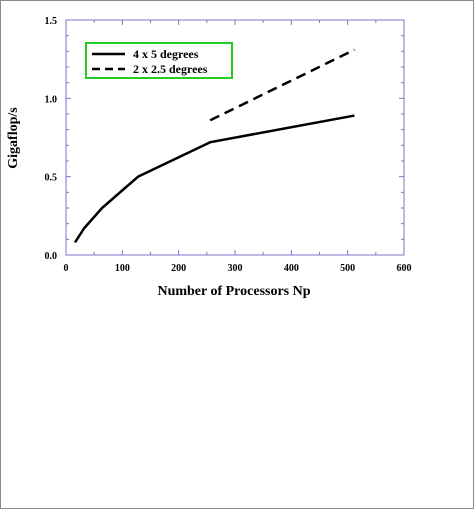  Describe the element at coordinates (170, 69) in the screenshot. I see `legend-label-series-2: 2 x 2.5 degrees` at that location.